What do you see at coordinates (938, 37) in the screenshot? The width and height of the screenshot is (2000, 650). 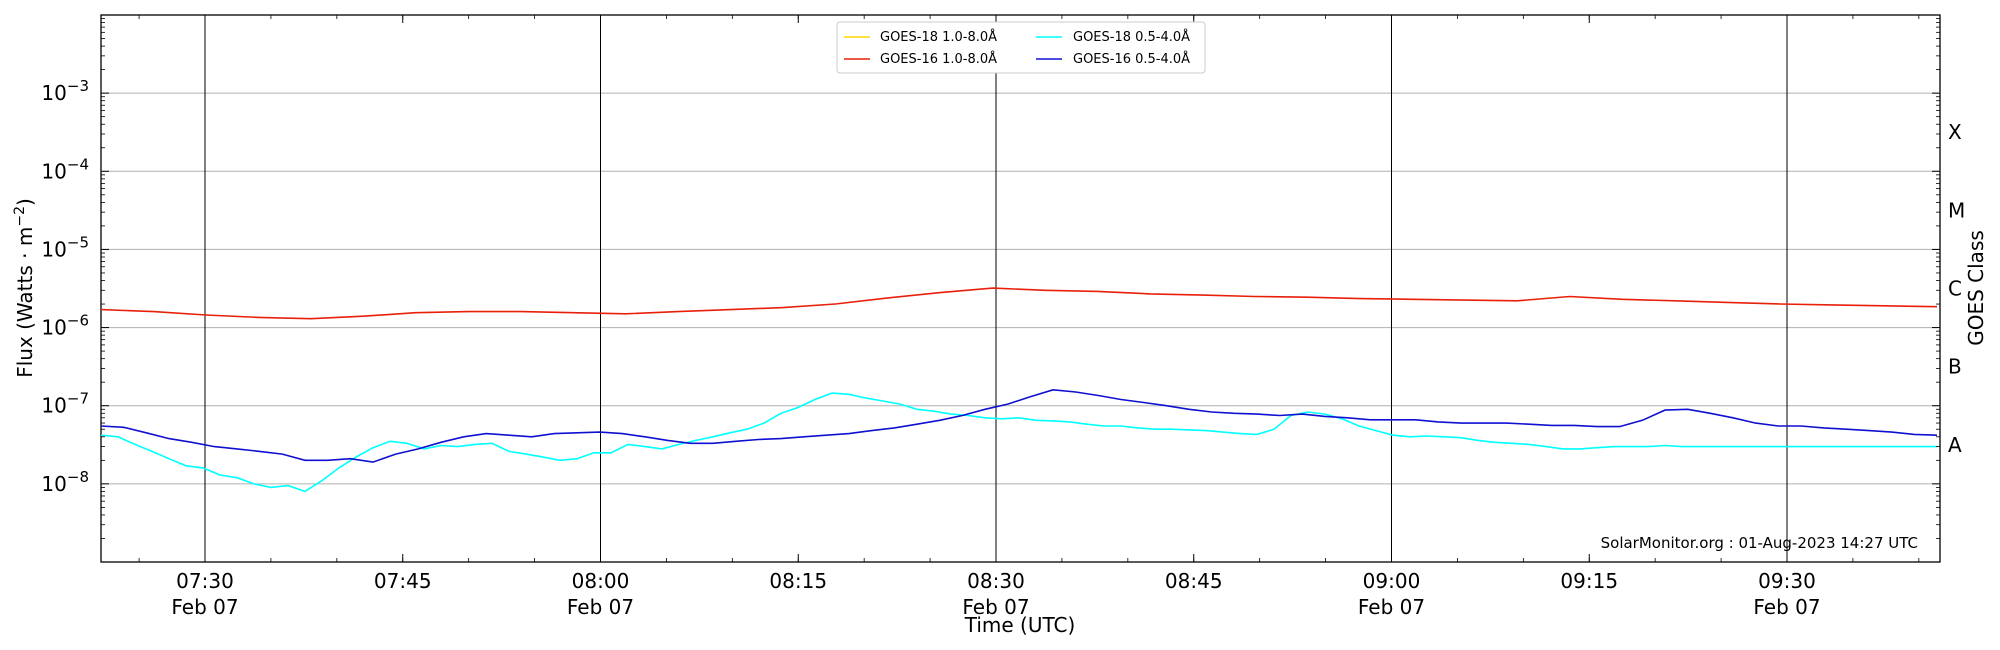 I see `legend-label-goes18-long: GOES-18 1.0-8.0Å` at bounding box center [938, 37].